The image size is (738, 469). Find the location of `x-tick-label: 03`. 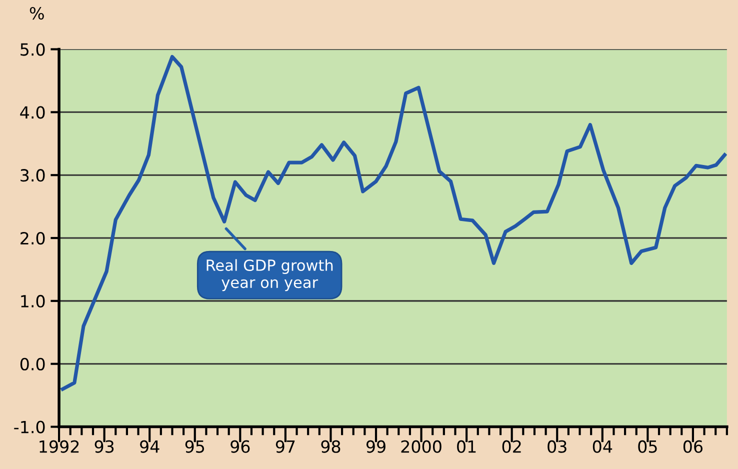

x-tick-label: 03 is located at coordinates (557, 446).